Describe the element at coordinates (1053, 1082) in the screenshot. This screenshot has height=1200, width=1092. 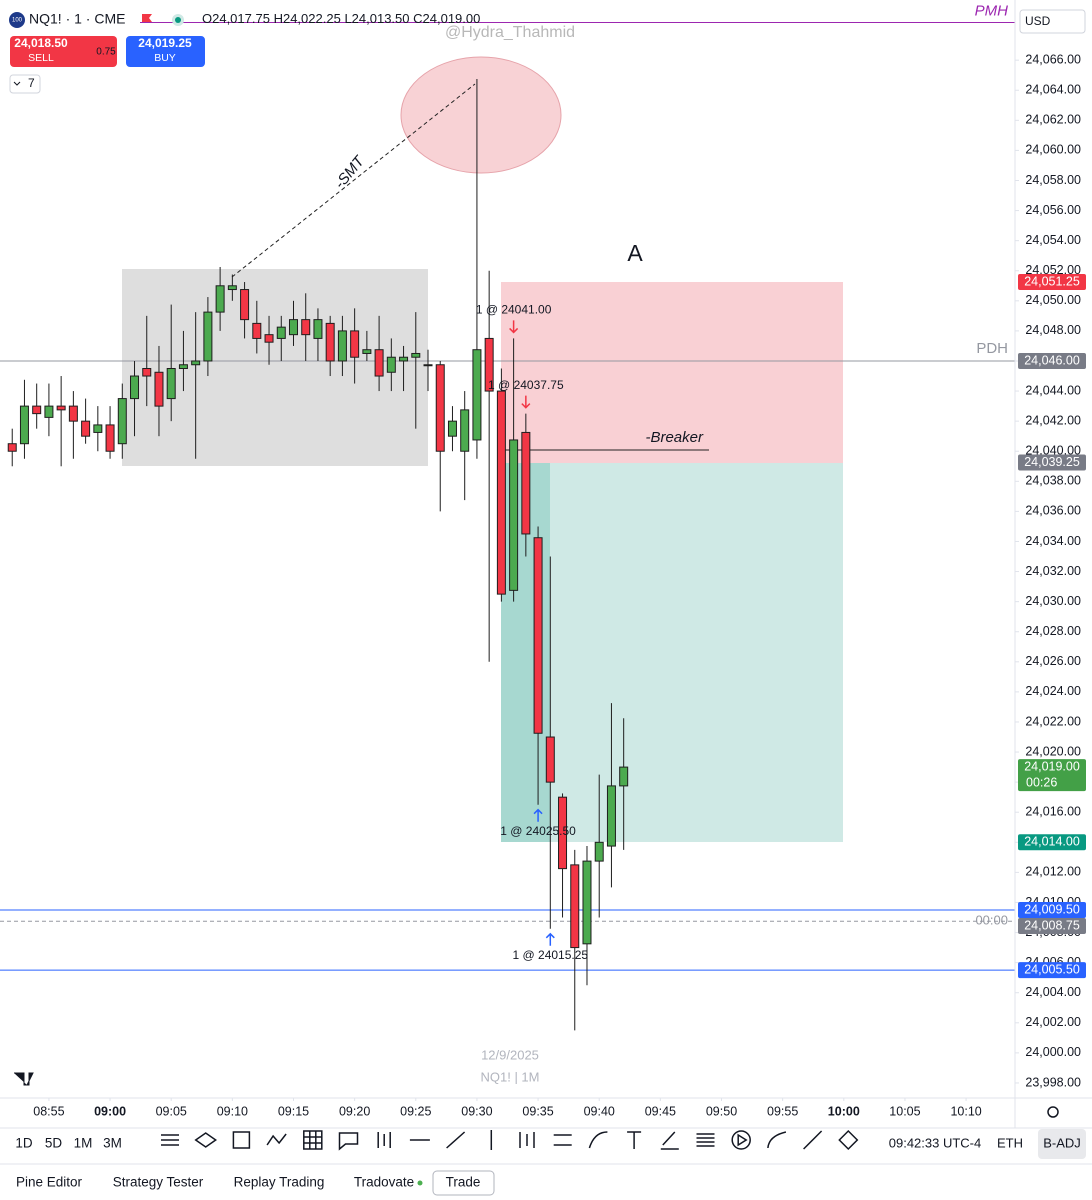
I see `y-tick-label: 23,998.00` at that location.